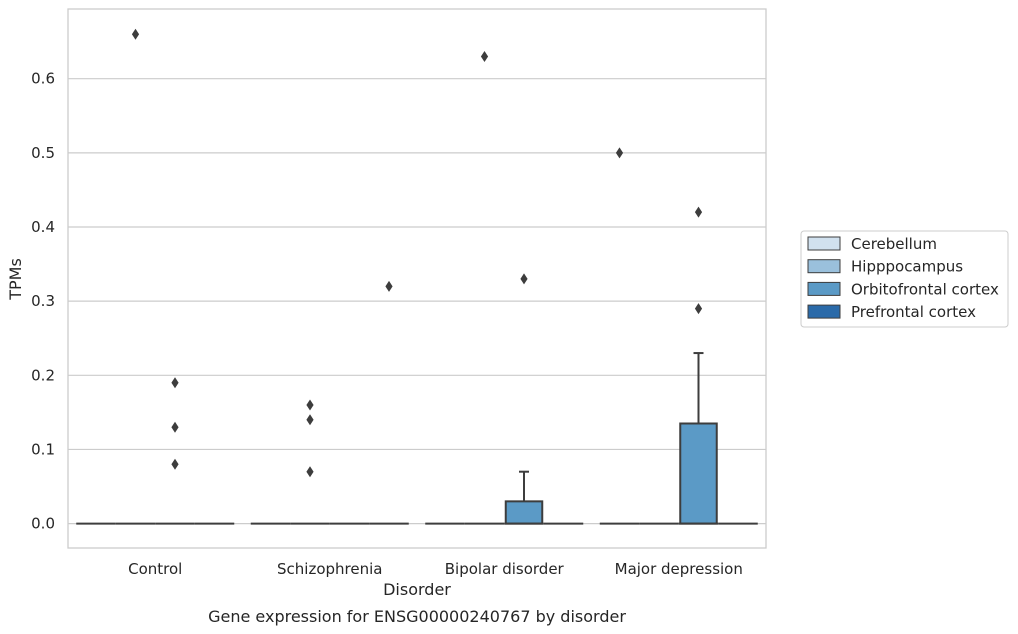  I want to click on legend-label: Orbitofrontal cortex, so click(925, 289).